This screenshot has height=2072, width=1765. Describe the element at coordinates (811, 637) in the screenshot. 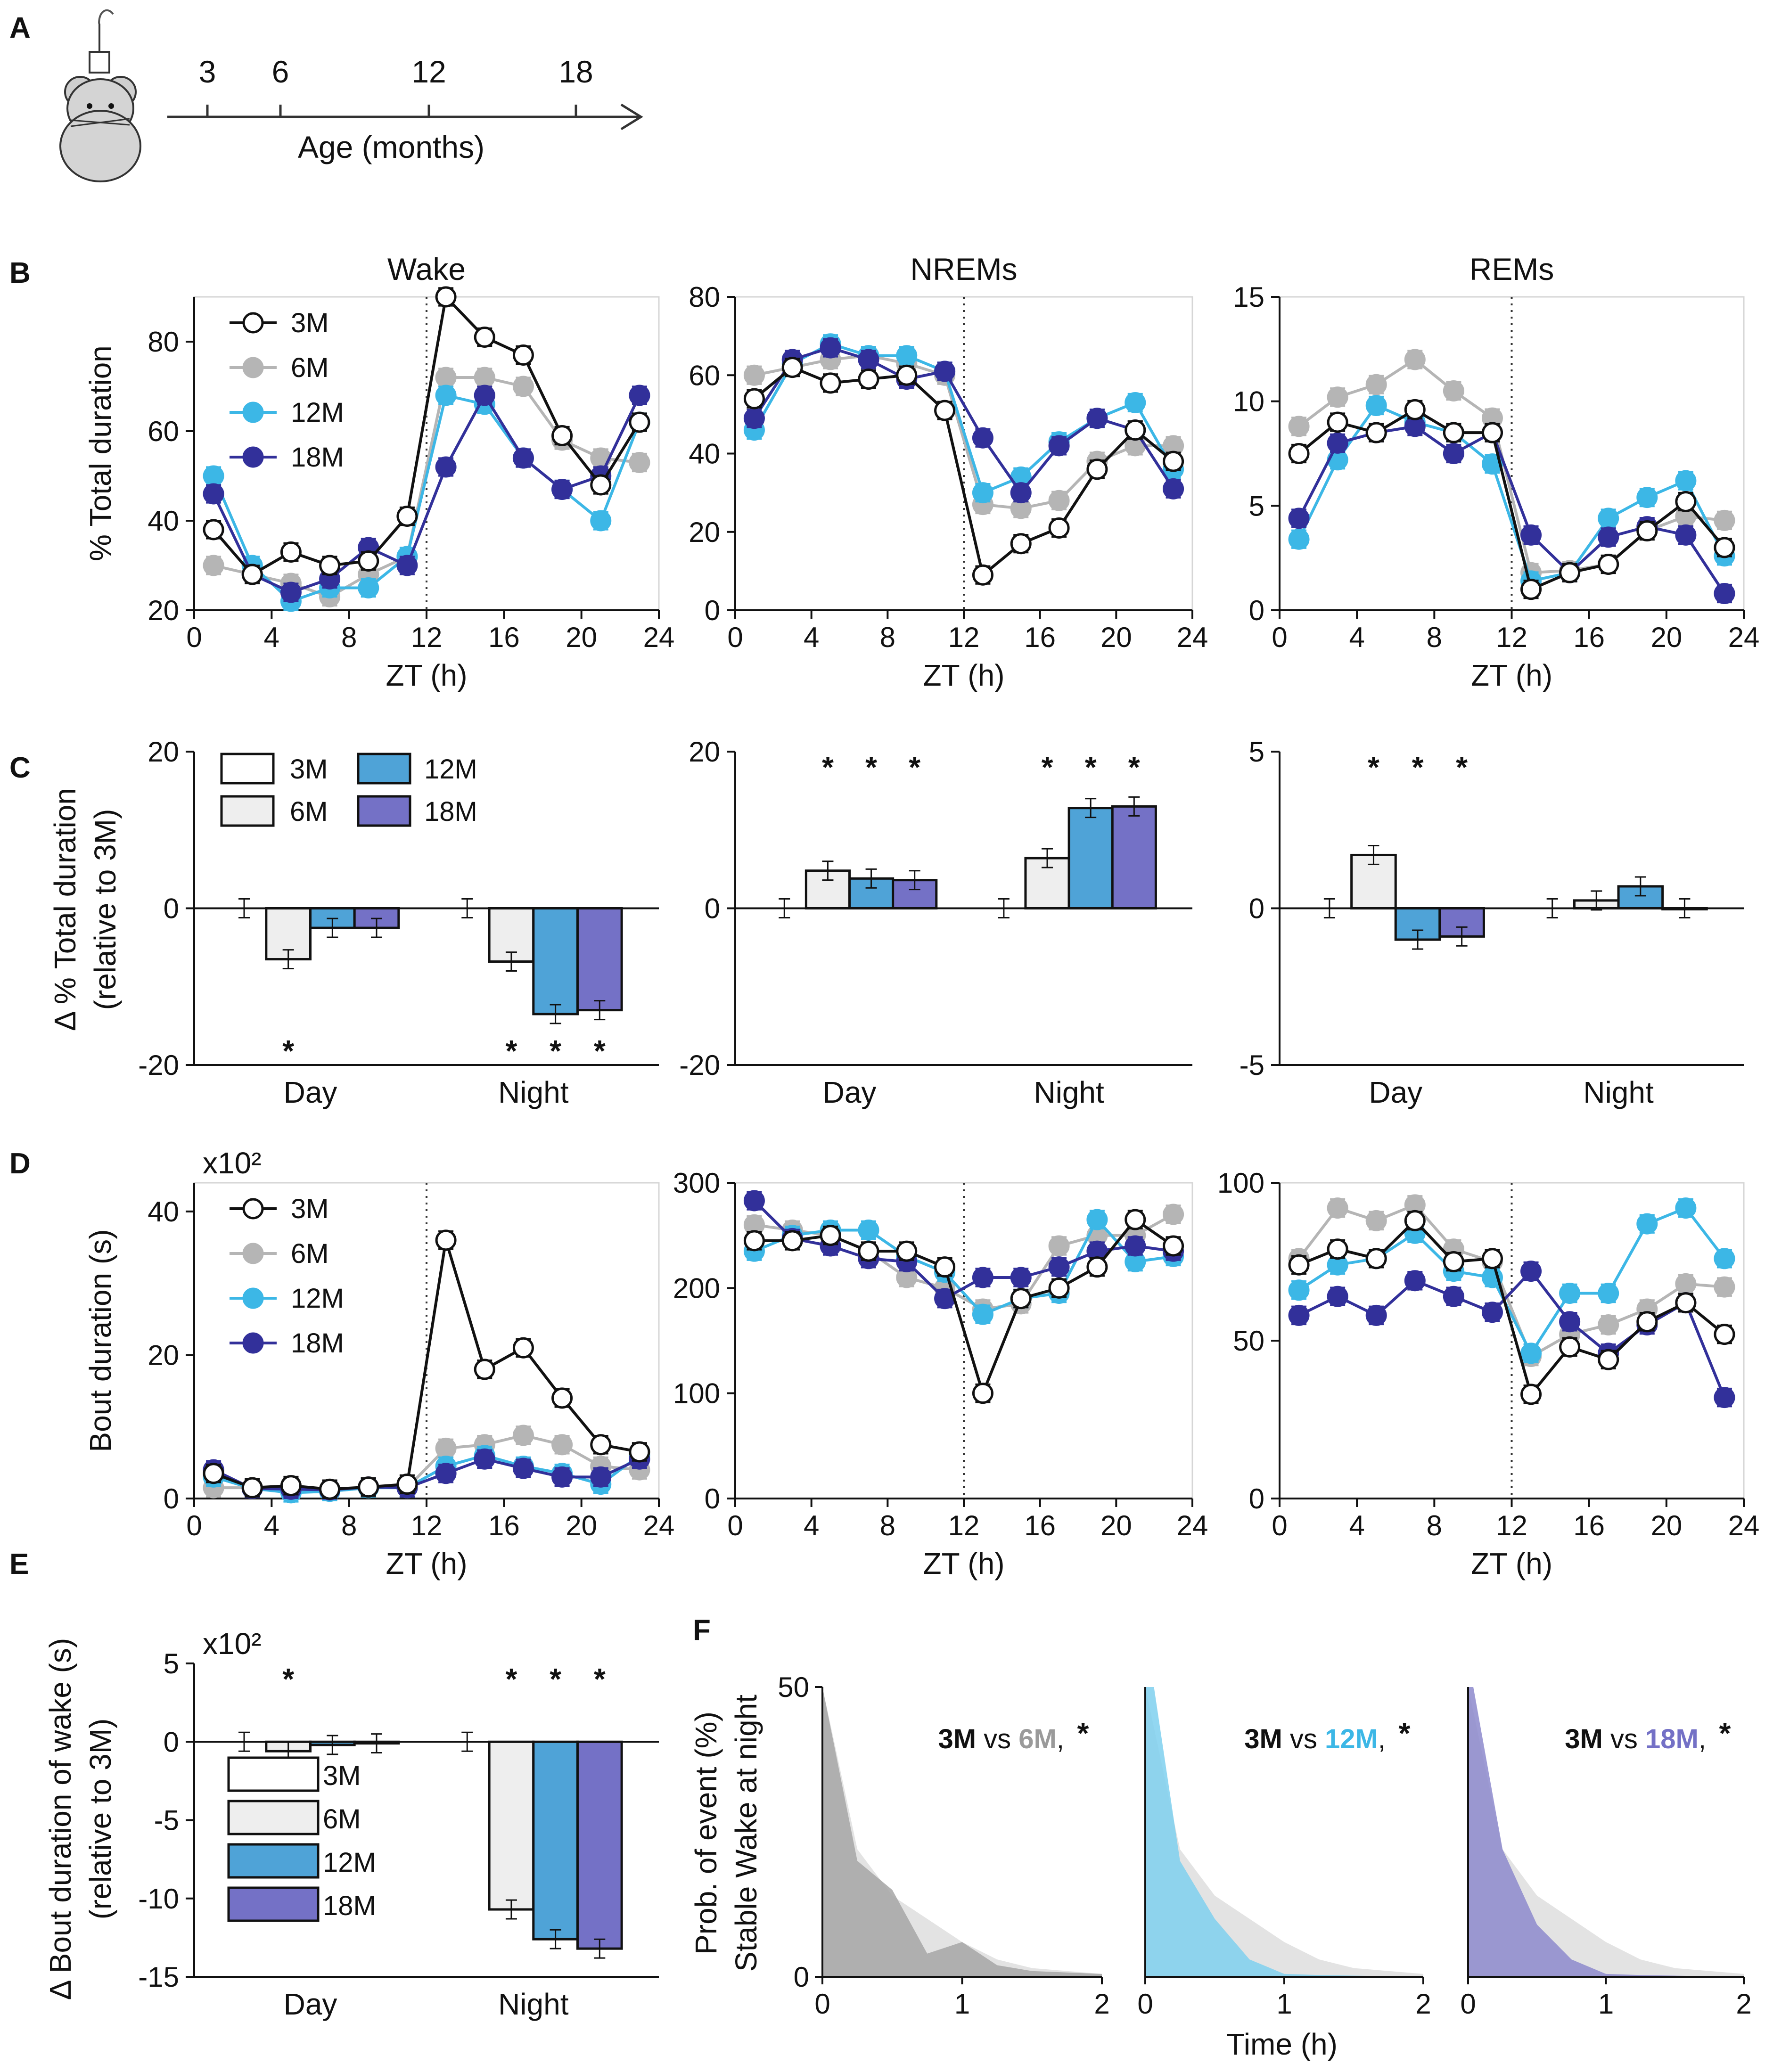

I see `B-nrem-xtick-label: 4` at that location.